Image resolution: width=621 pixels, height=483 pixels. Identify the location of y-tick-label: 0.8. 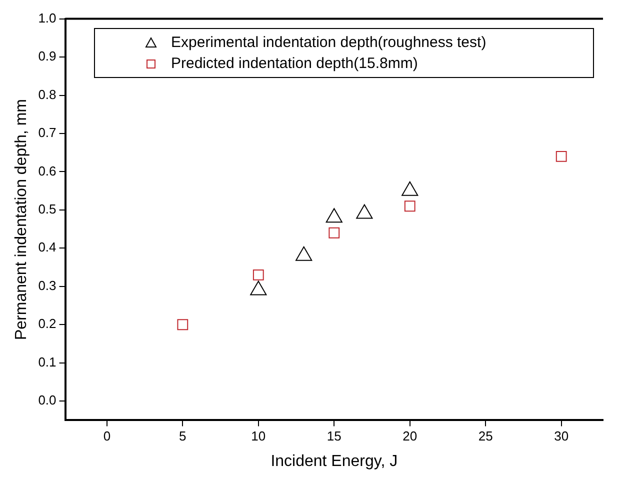
(47, 94).